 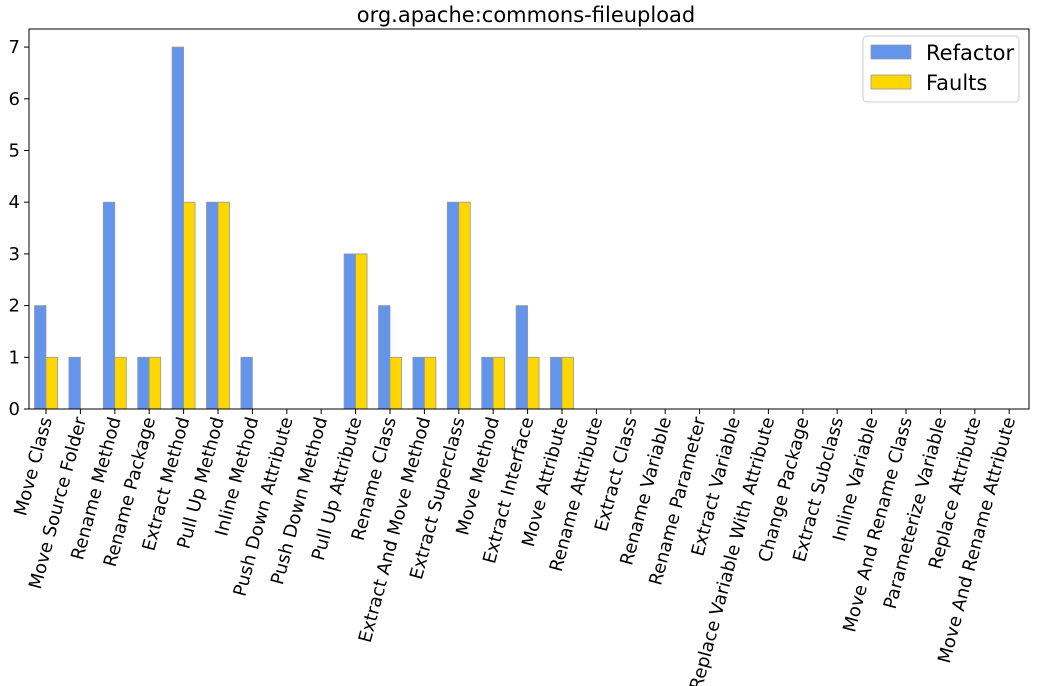 I want to click on y-tick-label: 6, so click(x=14, y=99).